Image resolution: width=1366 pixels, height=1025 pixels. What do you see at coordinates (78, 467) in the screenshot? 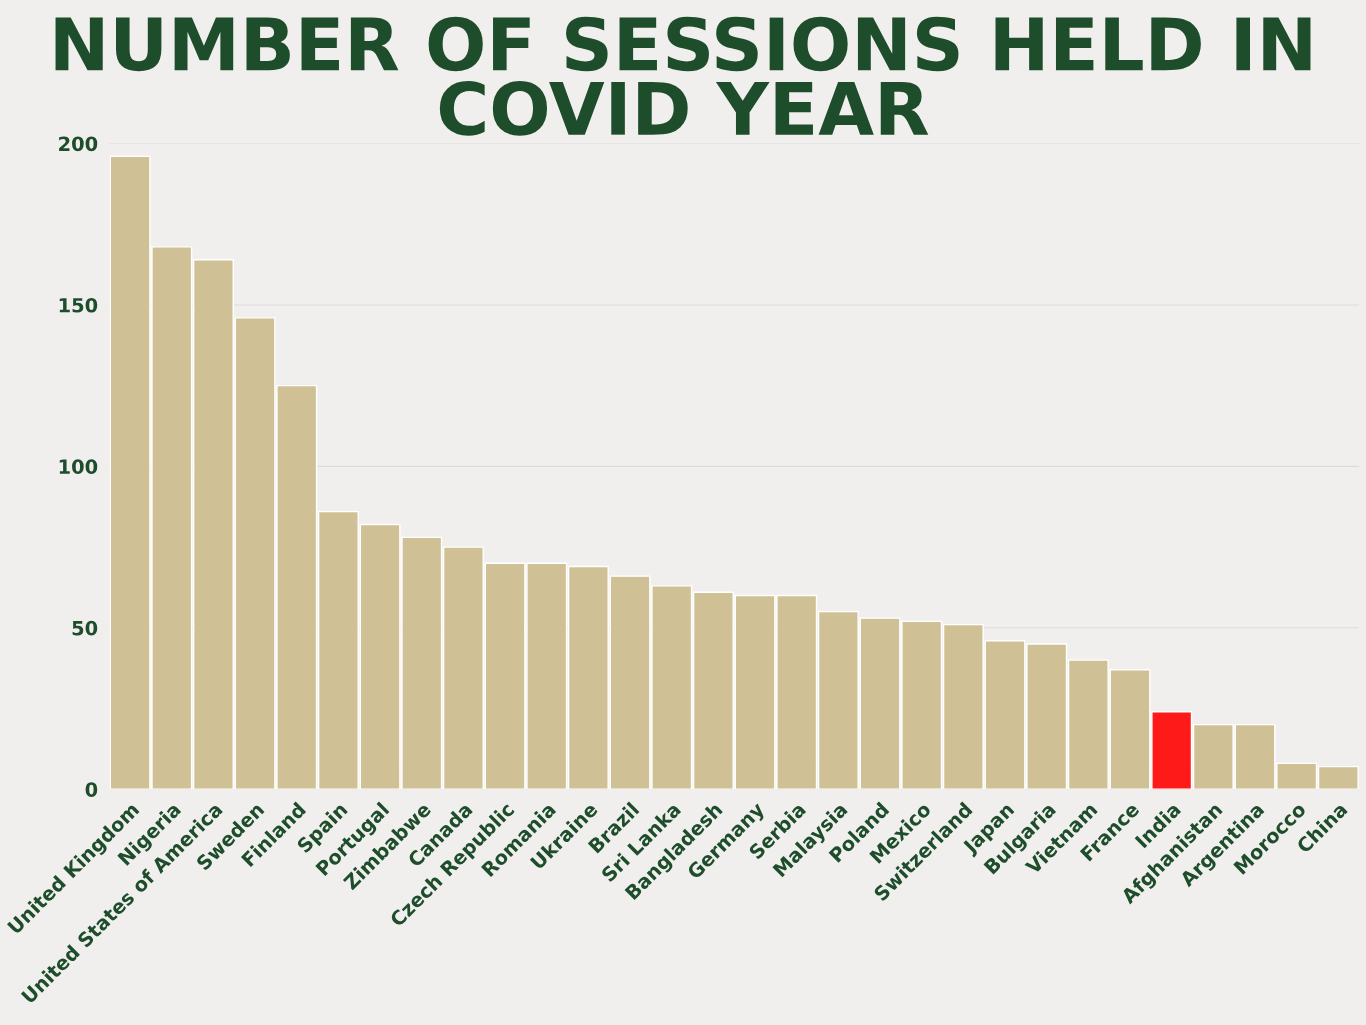
I see `y-tick-label: 100` at bounding box center [78, 467].